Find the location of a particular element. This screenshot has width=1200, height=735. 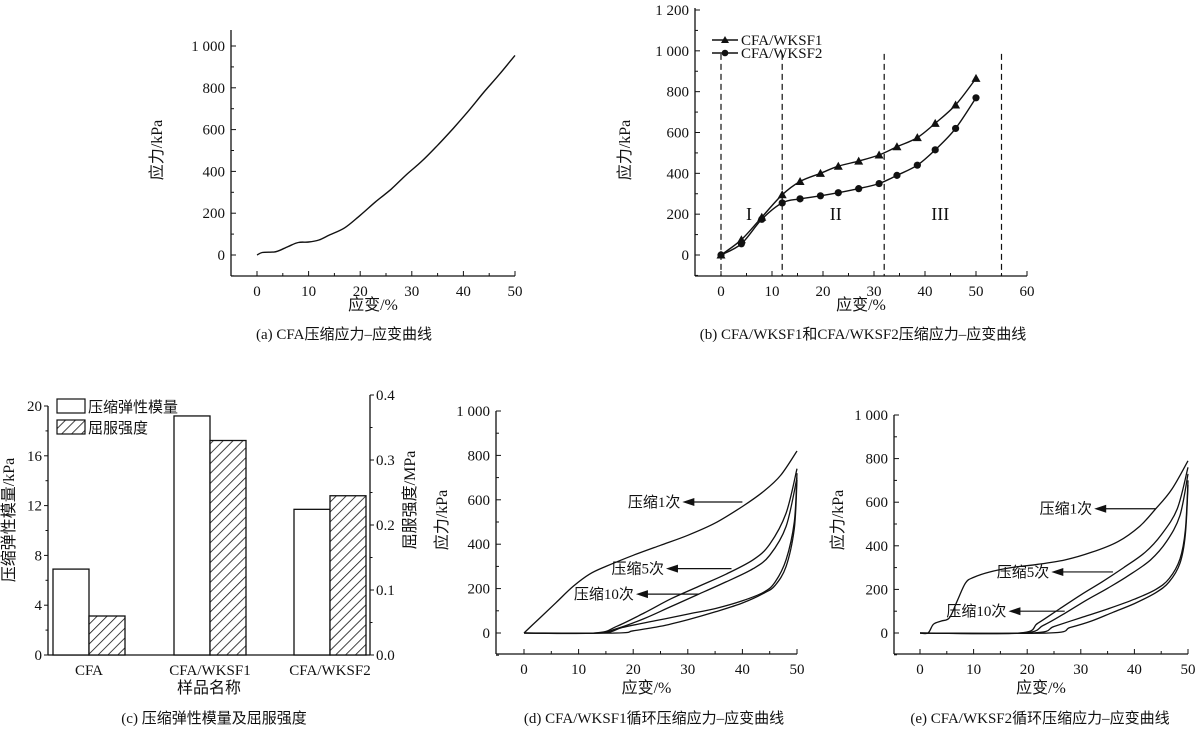

panel-c-y-tick-label-right: 0.0 is located at coordinates (385, 656).